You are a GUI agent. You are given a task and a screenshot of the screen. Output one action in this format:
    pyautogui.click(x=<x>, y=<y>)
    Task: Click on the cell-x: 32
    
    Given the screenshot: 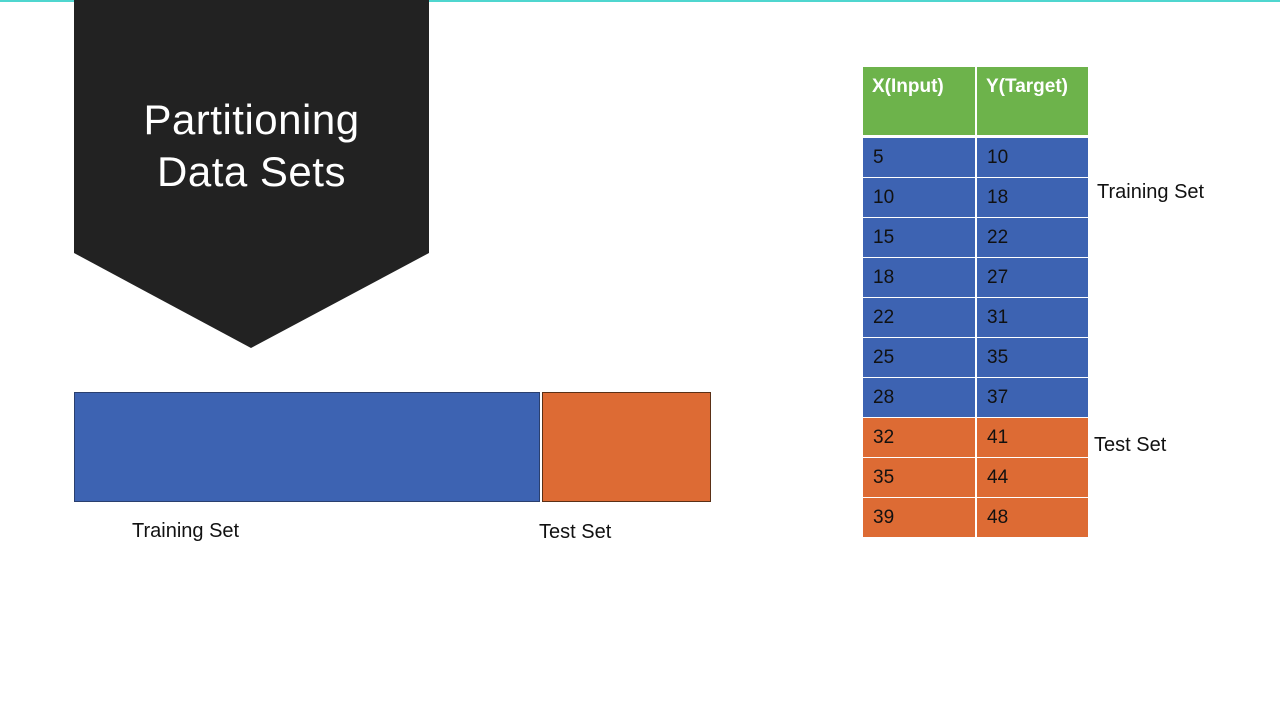 What is the action you would take?
    pyautogui.click(x=884, y=437)
    